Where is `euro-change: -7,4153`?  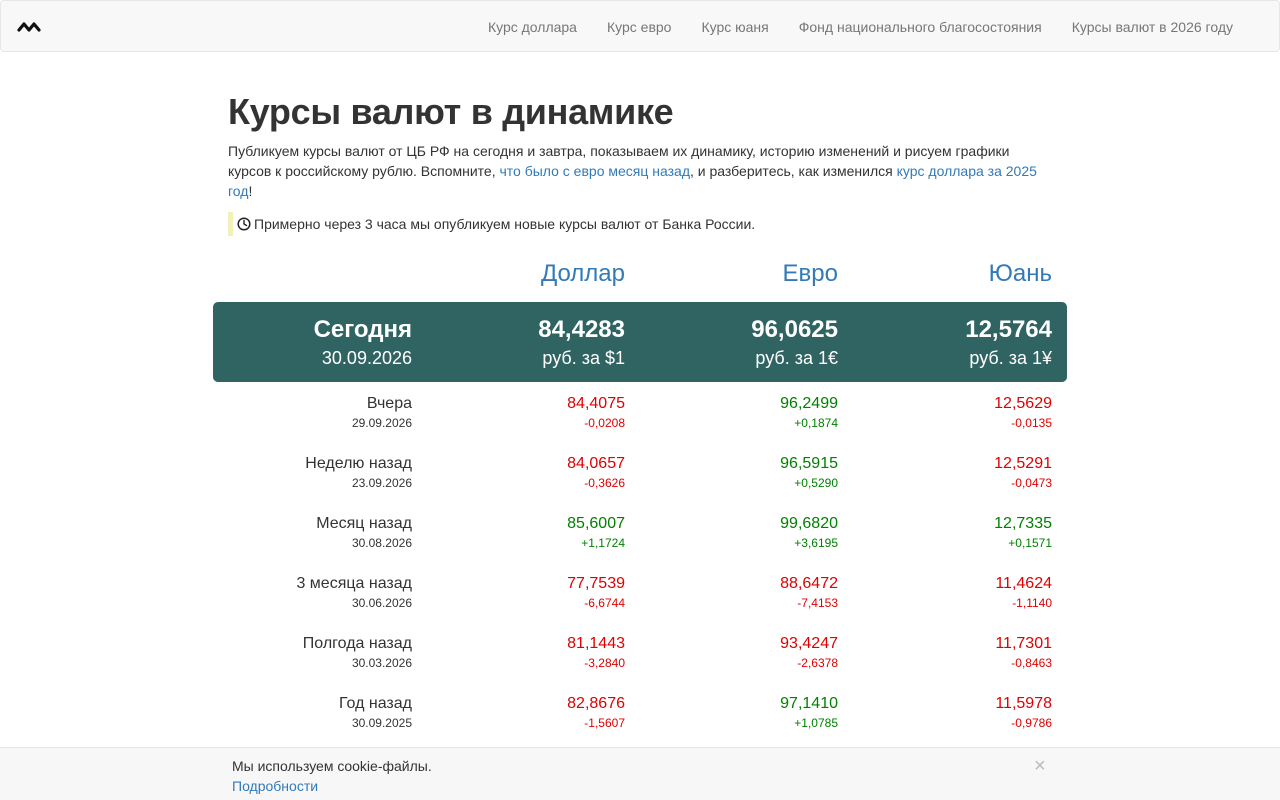
euro-change: -7,4153 is located at coordinates (817, 603).